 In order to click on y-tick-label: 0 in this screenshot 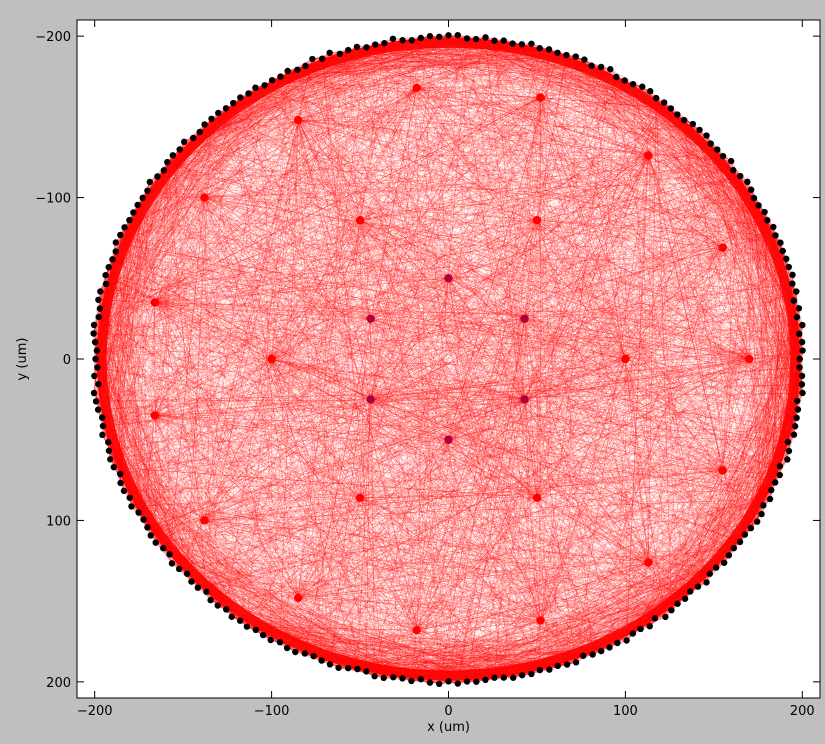, I will do `click(67, 360)`.